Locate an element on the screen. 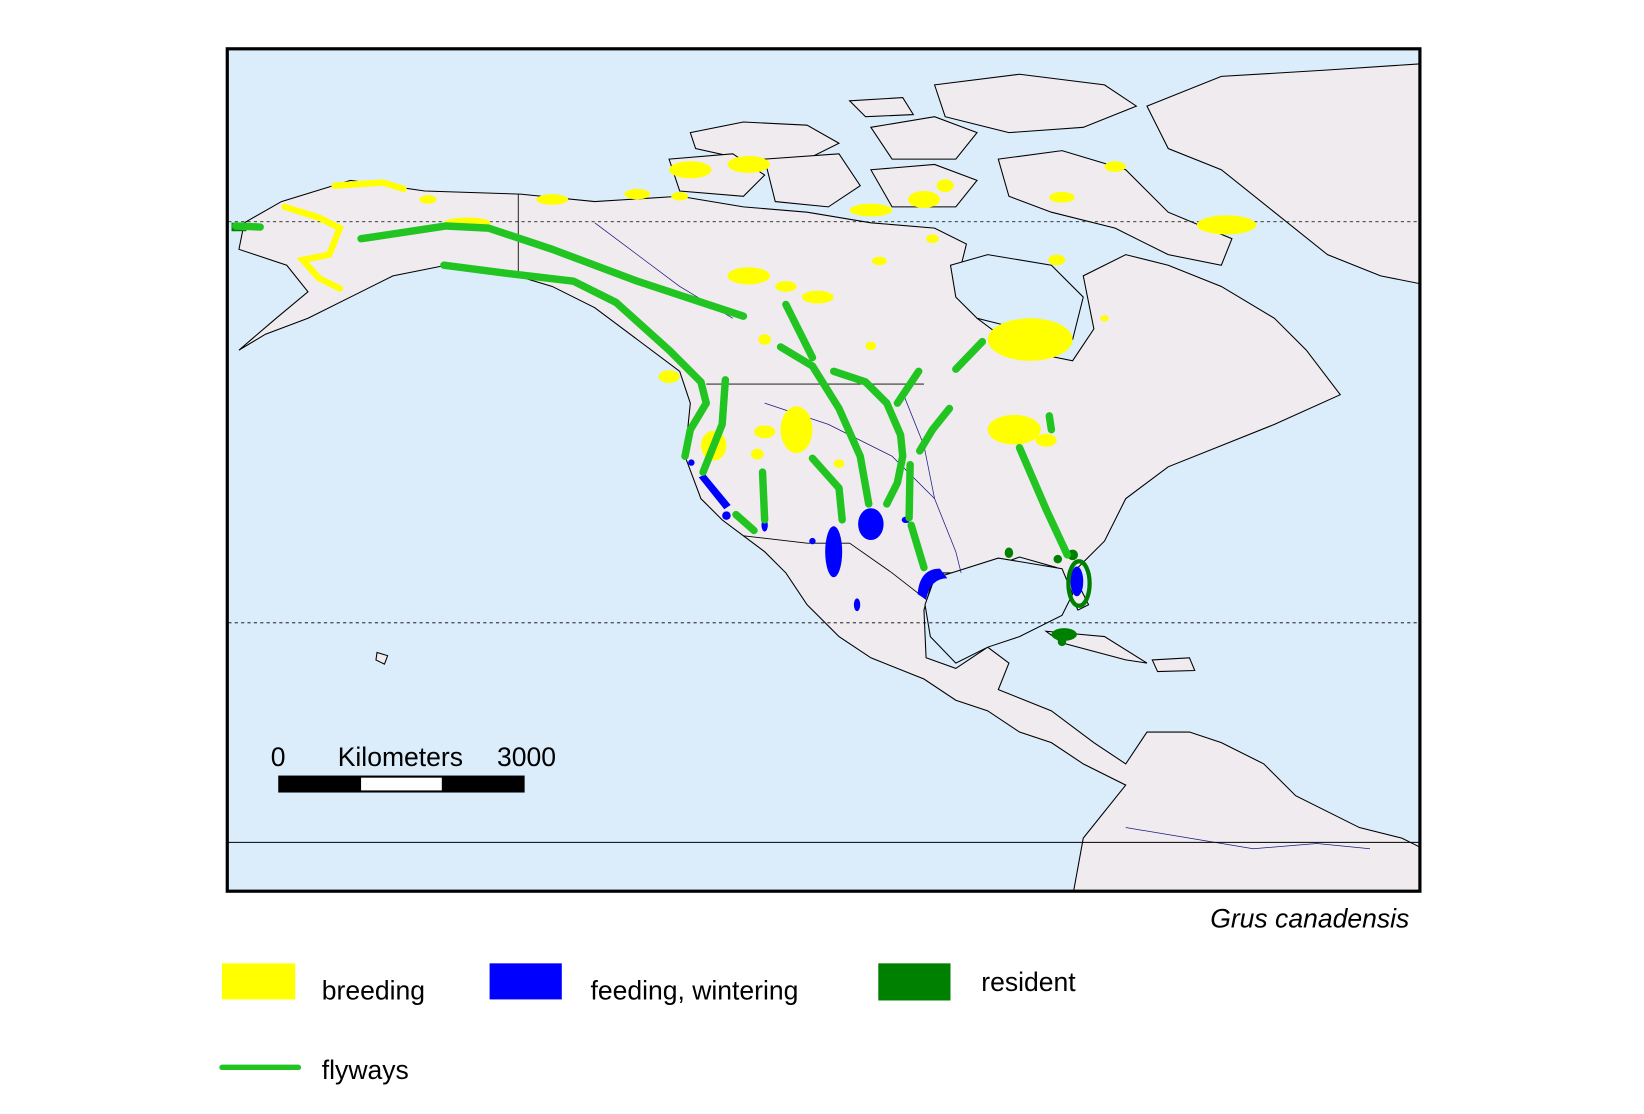  breeding-swatch is located at coordinates (258, 981).